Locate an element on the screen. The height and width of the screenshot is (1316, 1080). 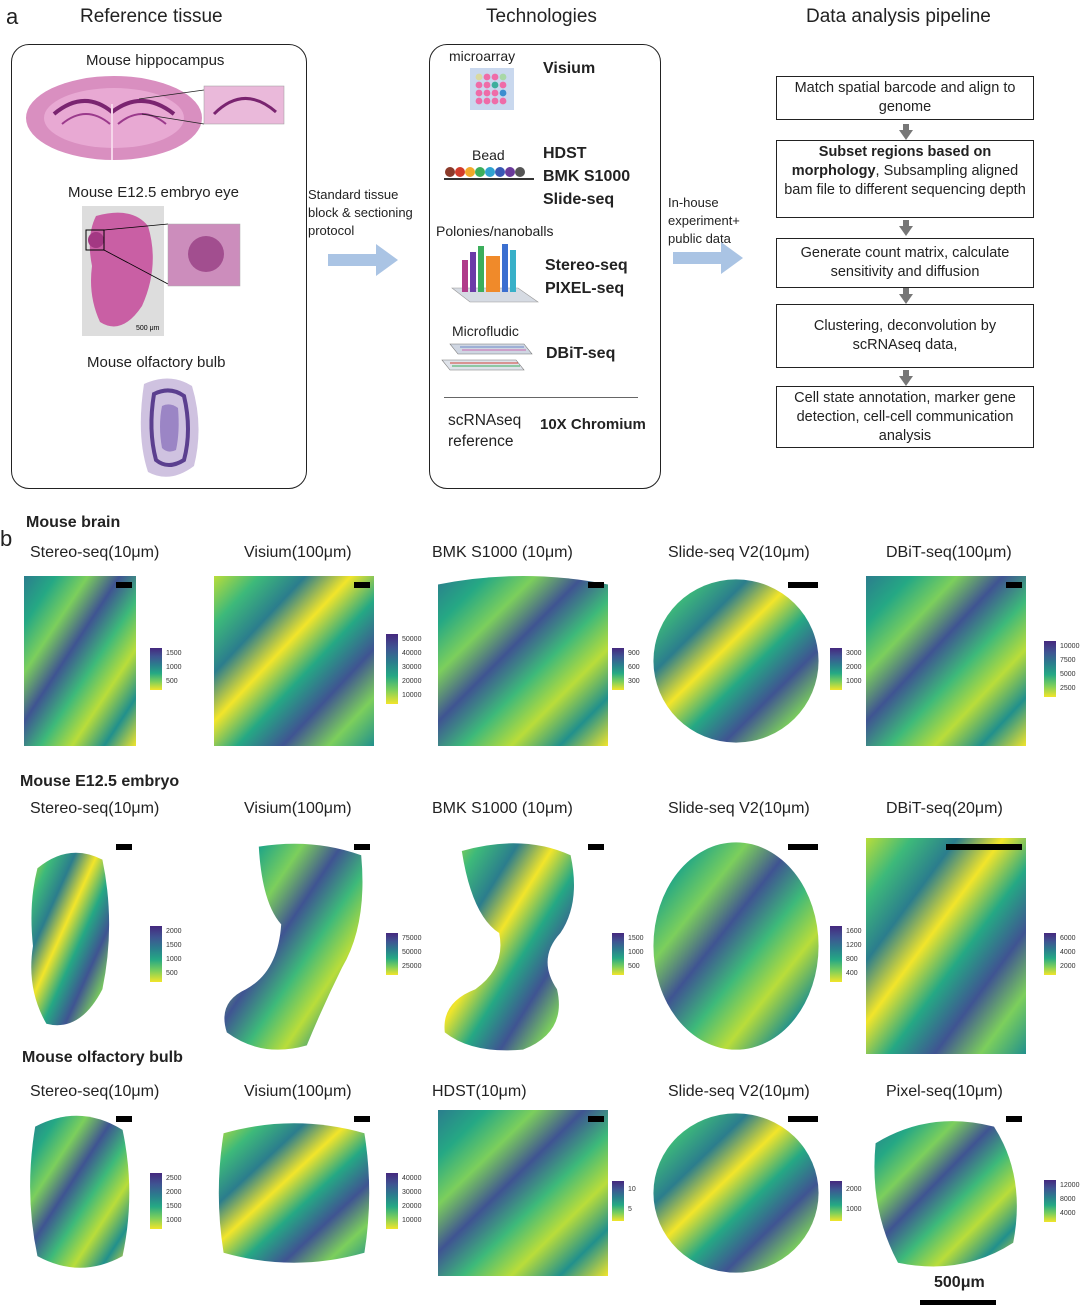
plot-title: DBiT-seq(20μm) is located at coordinates (944, 808).